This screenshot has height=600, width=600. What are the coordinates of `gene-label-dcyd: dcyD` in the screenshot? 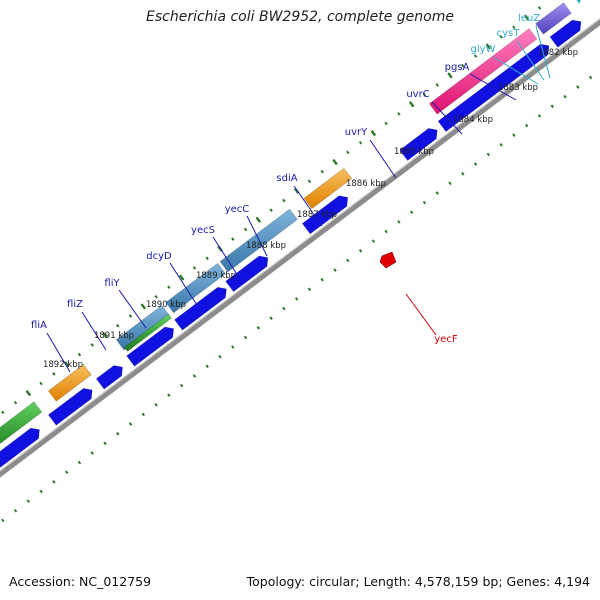 It's located at (159, 256).